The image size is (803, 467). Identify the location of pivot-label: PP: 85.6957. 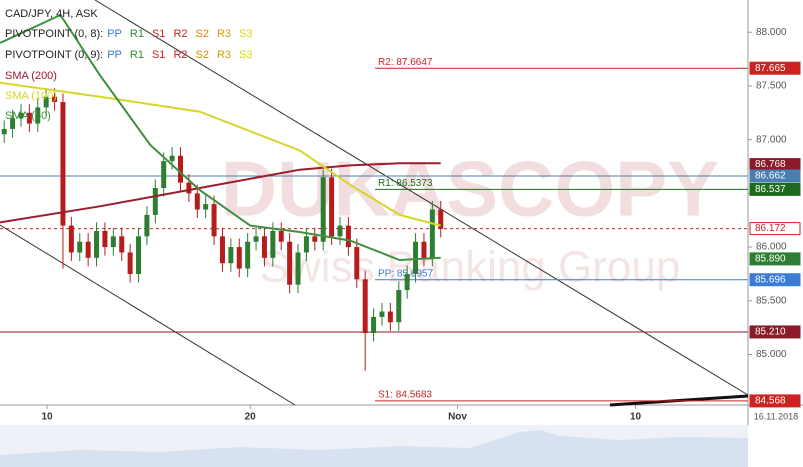
(405, 273).